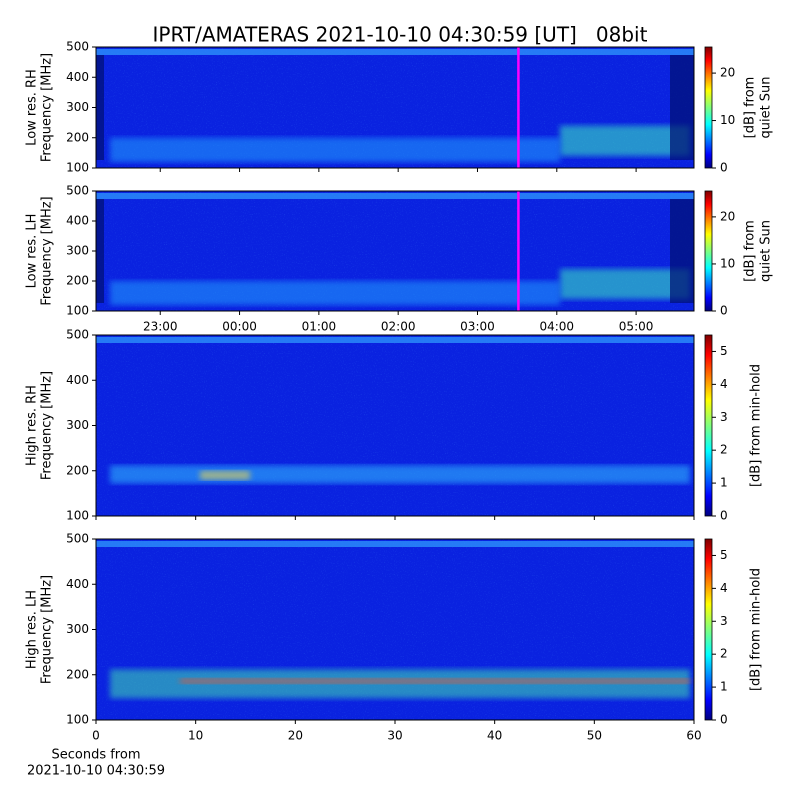 The height and width of the screenshot is (800, 800). I want to click on x-tick-label: 20, so click(295, 736).